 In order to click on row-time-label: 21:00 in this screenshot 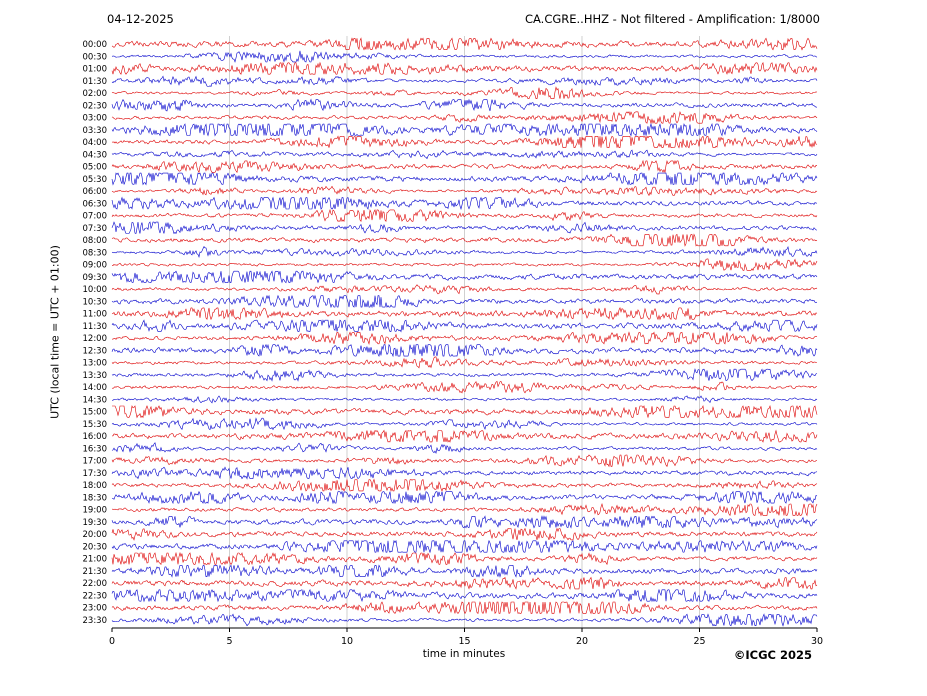, I will do `click(95, 560)`.